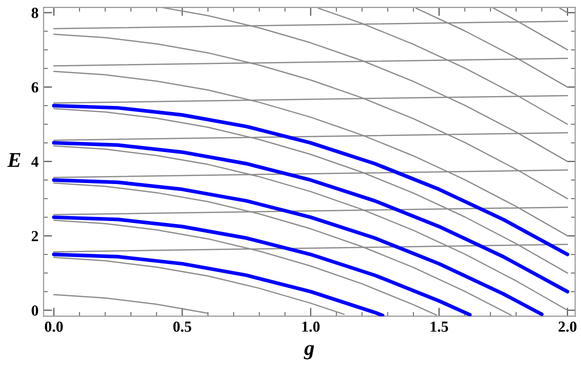  I want to click on y-tick-label: 8, so click(35, 13).